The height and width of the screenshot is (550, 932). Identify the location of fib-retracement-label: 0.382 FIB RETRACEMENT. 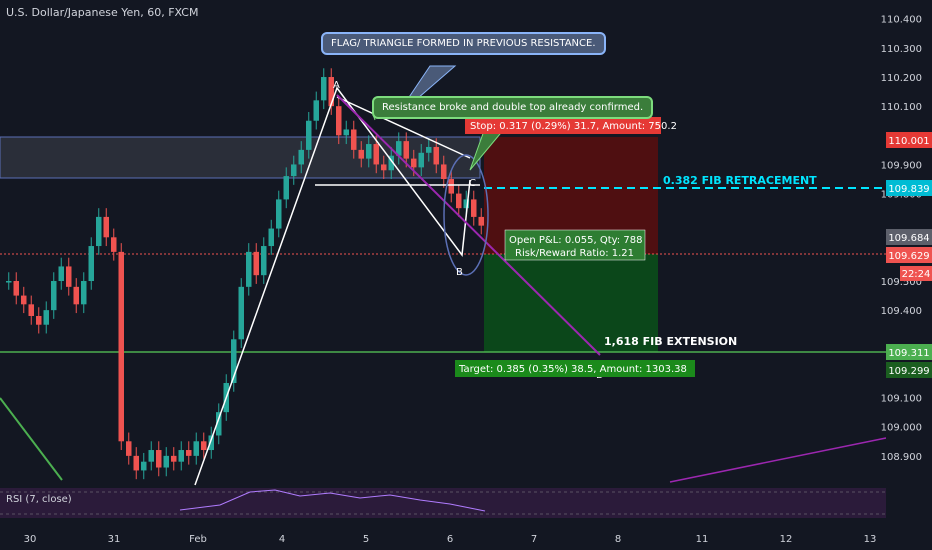
(740, 180).